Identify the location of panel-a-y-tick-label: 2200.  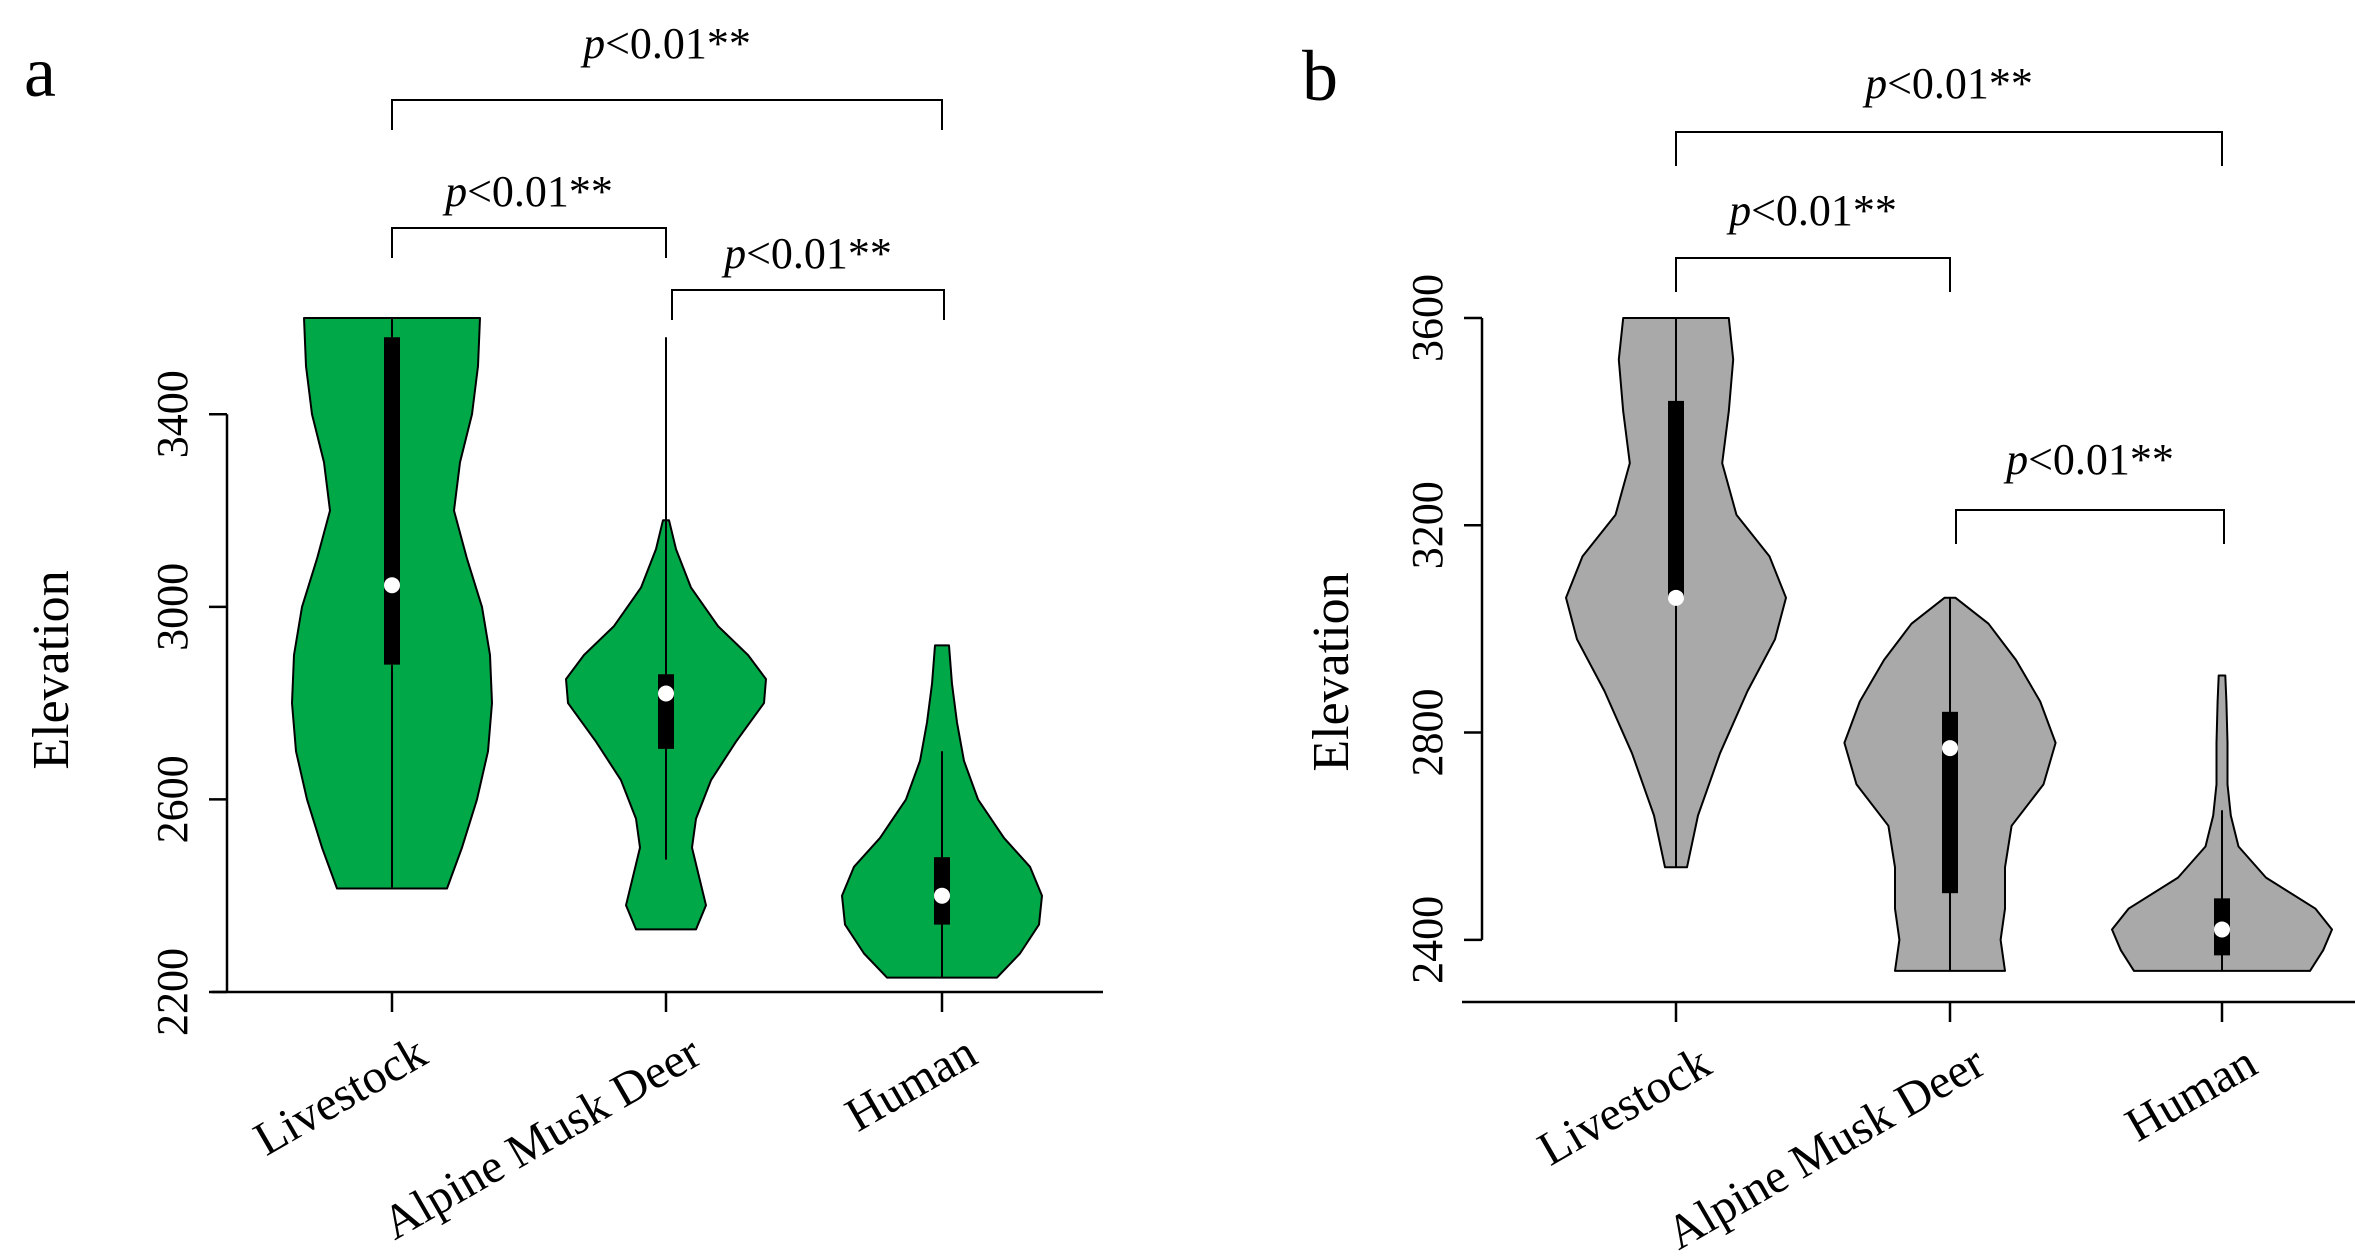
(172, 992).